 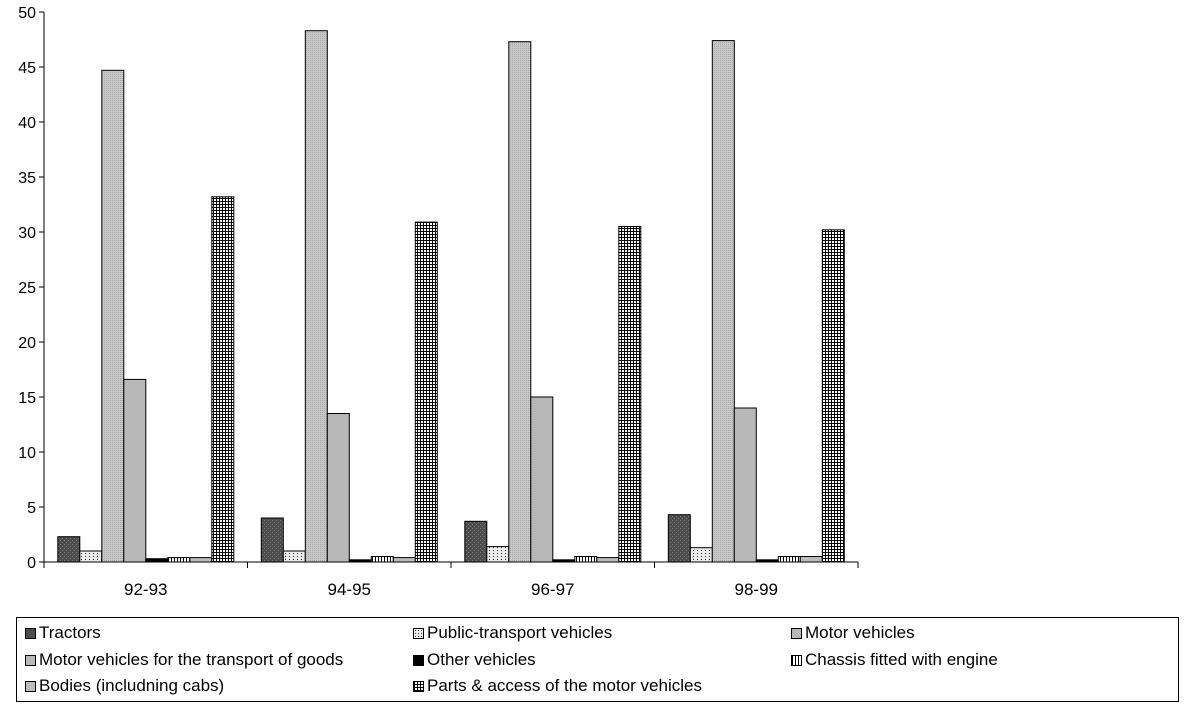 I want to click on legend-item: Chassis fitted with engine, so click(x=894, y=660).